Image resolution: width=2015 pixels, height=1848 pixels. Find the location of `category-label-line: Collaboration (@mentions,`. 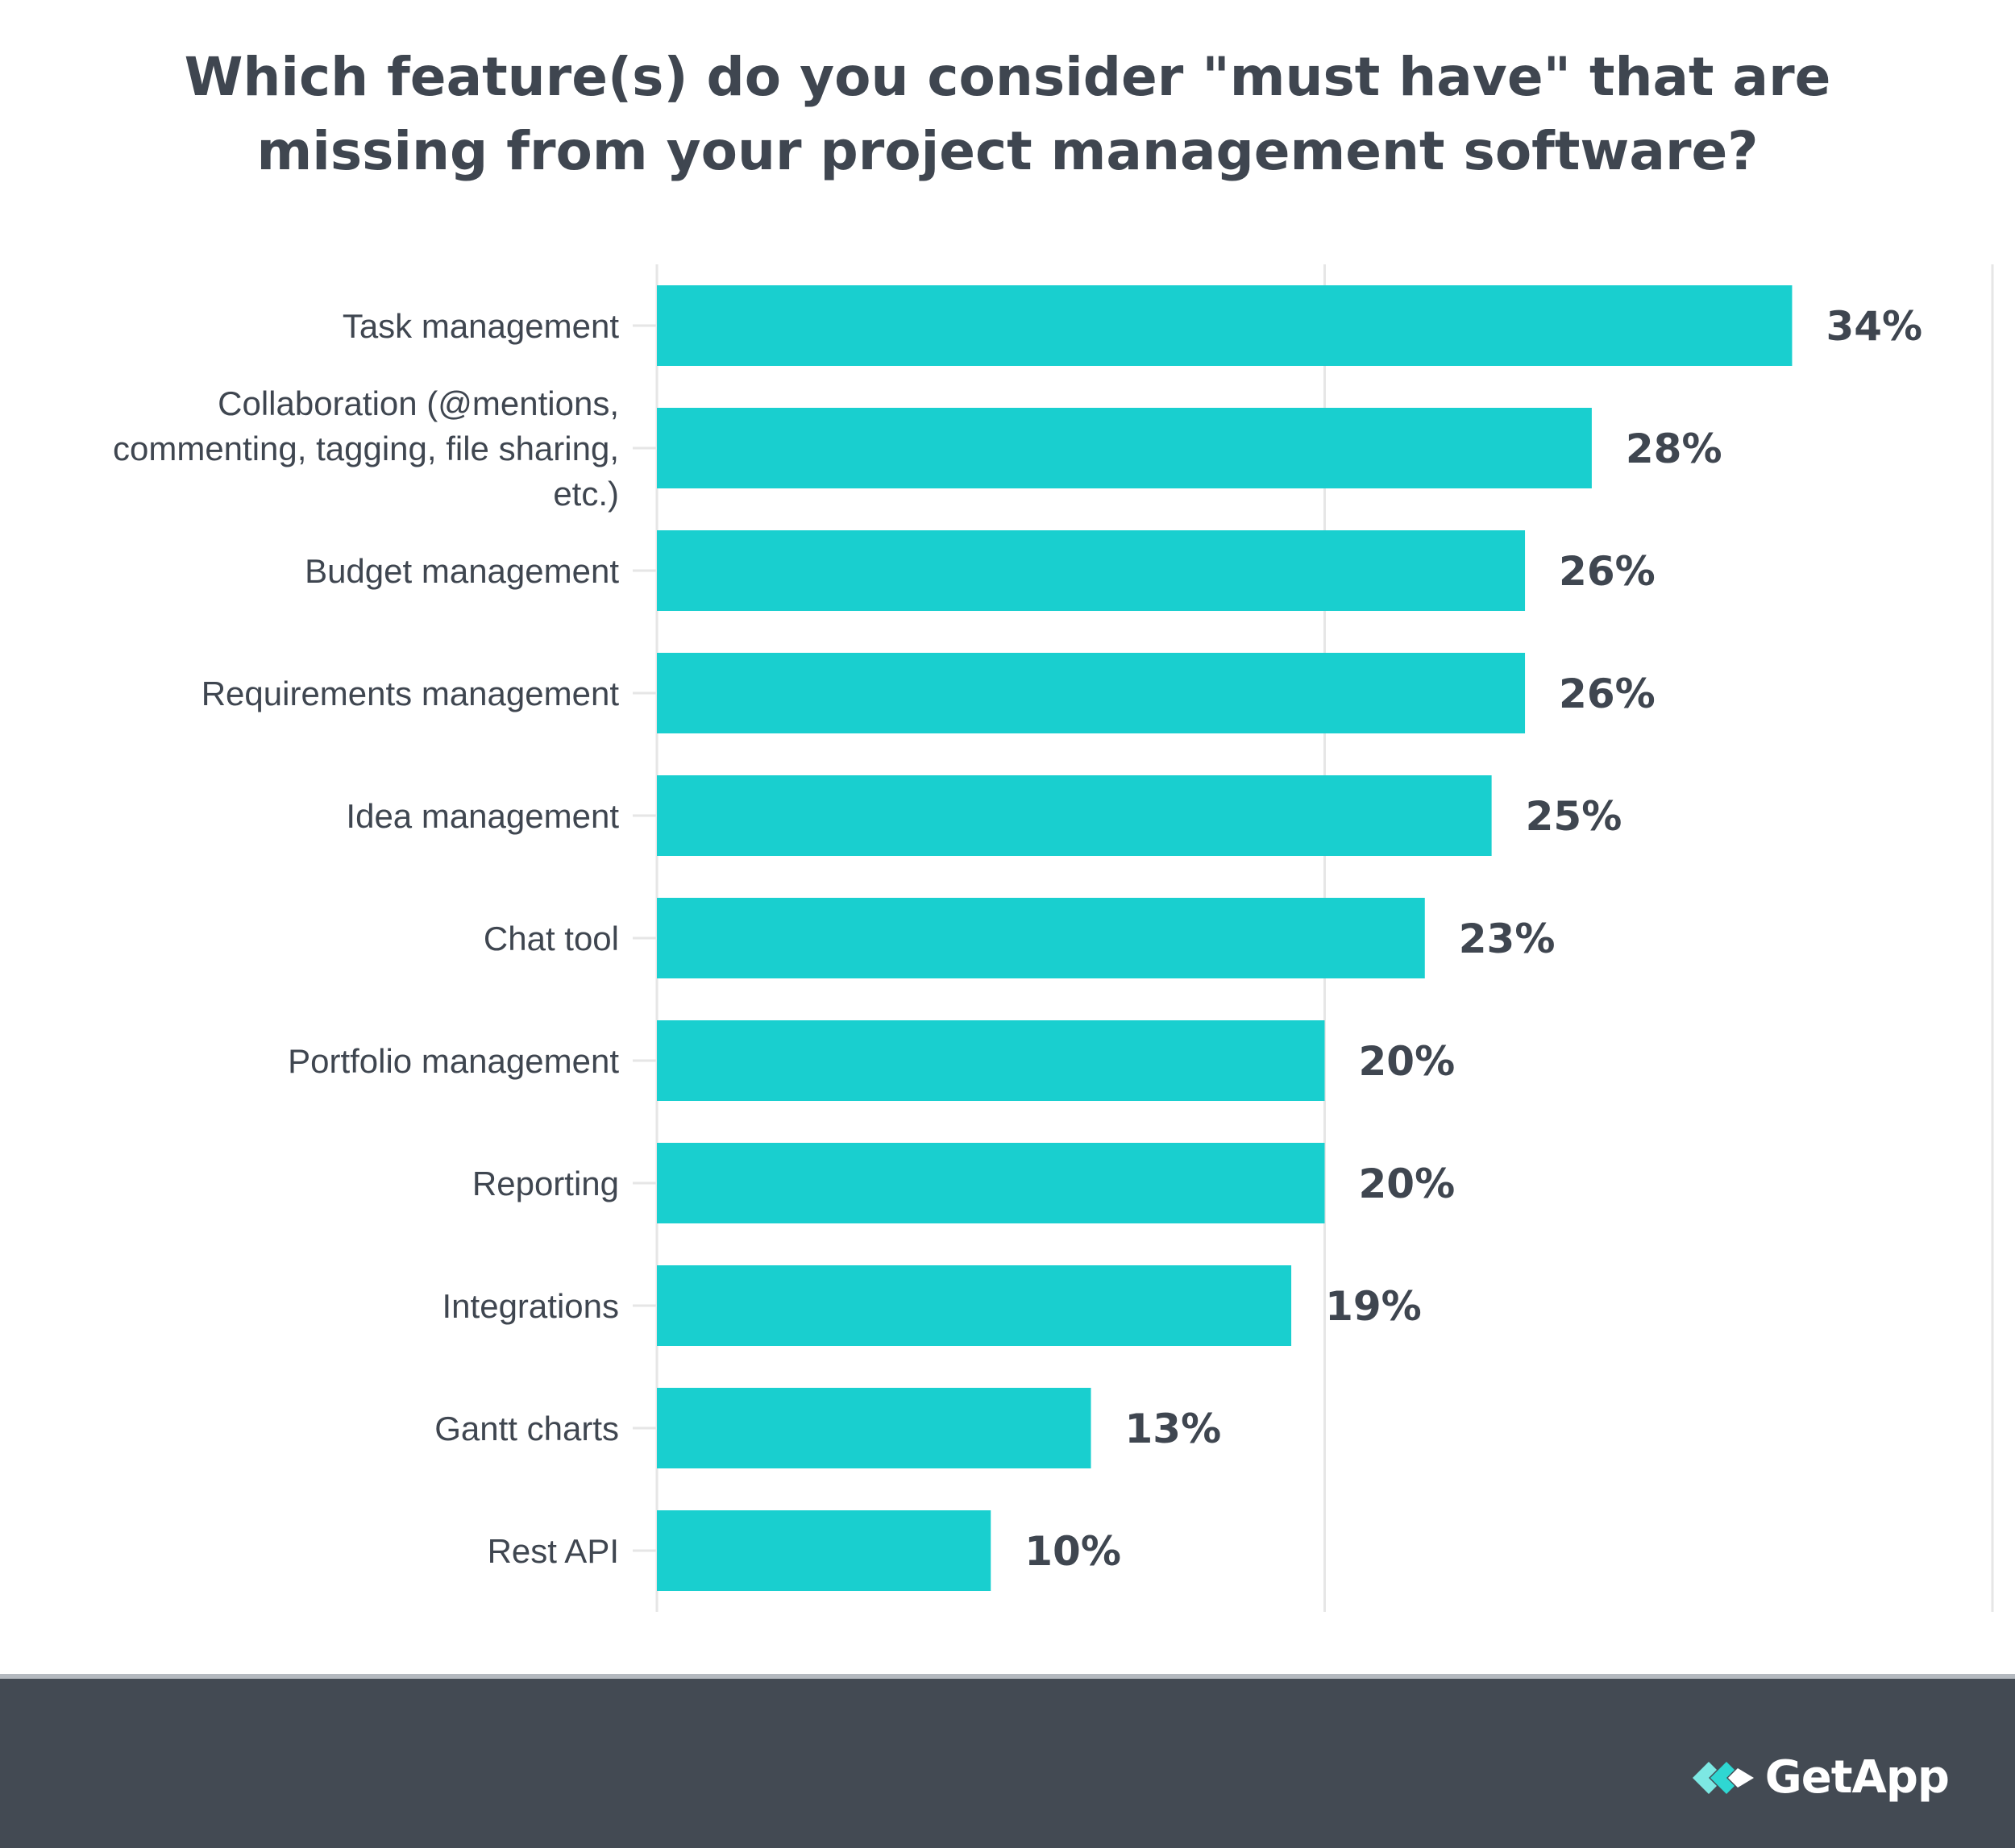

category-label-line: Collaboration (@mentions, is located at coordinates (418, 403).